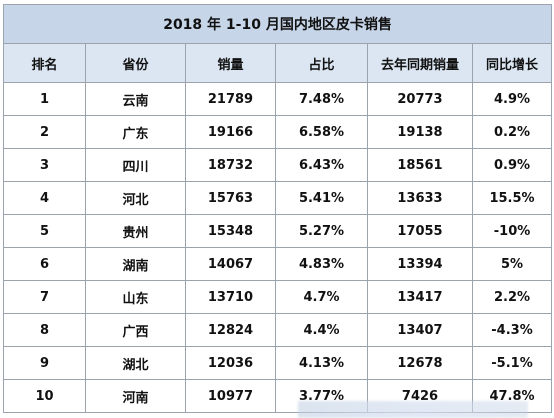 The width and height of the screenshot is (554, 418). What do you see at coordinates (321, 132) in the screenshot?
I see `cell-share: 6.58%` at bounding box center [321, 132].